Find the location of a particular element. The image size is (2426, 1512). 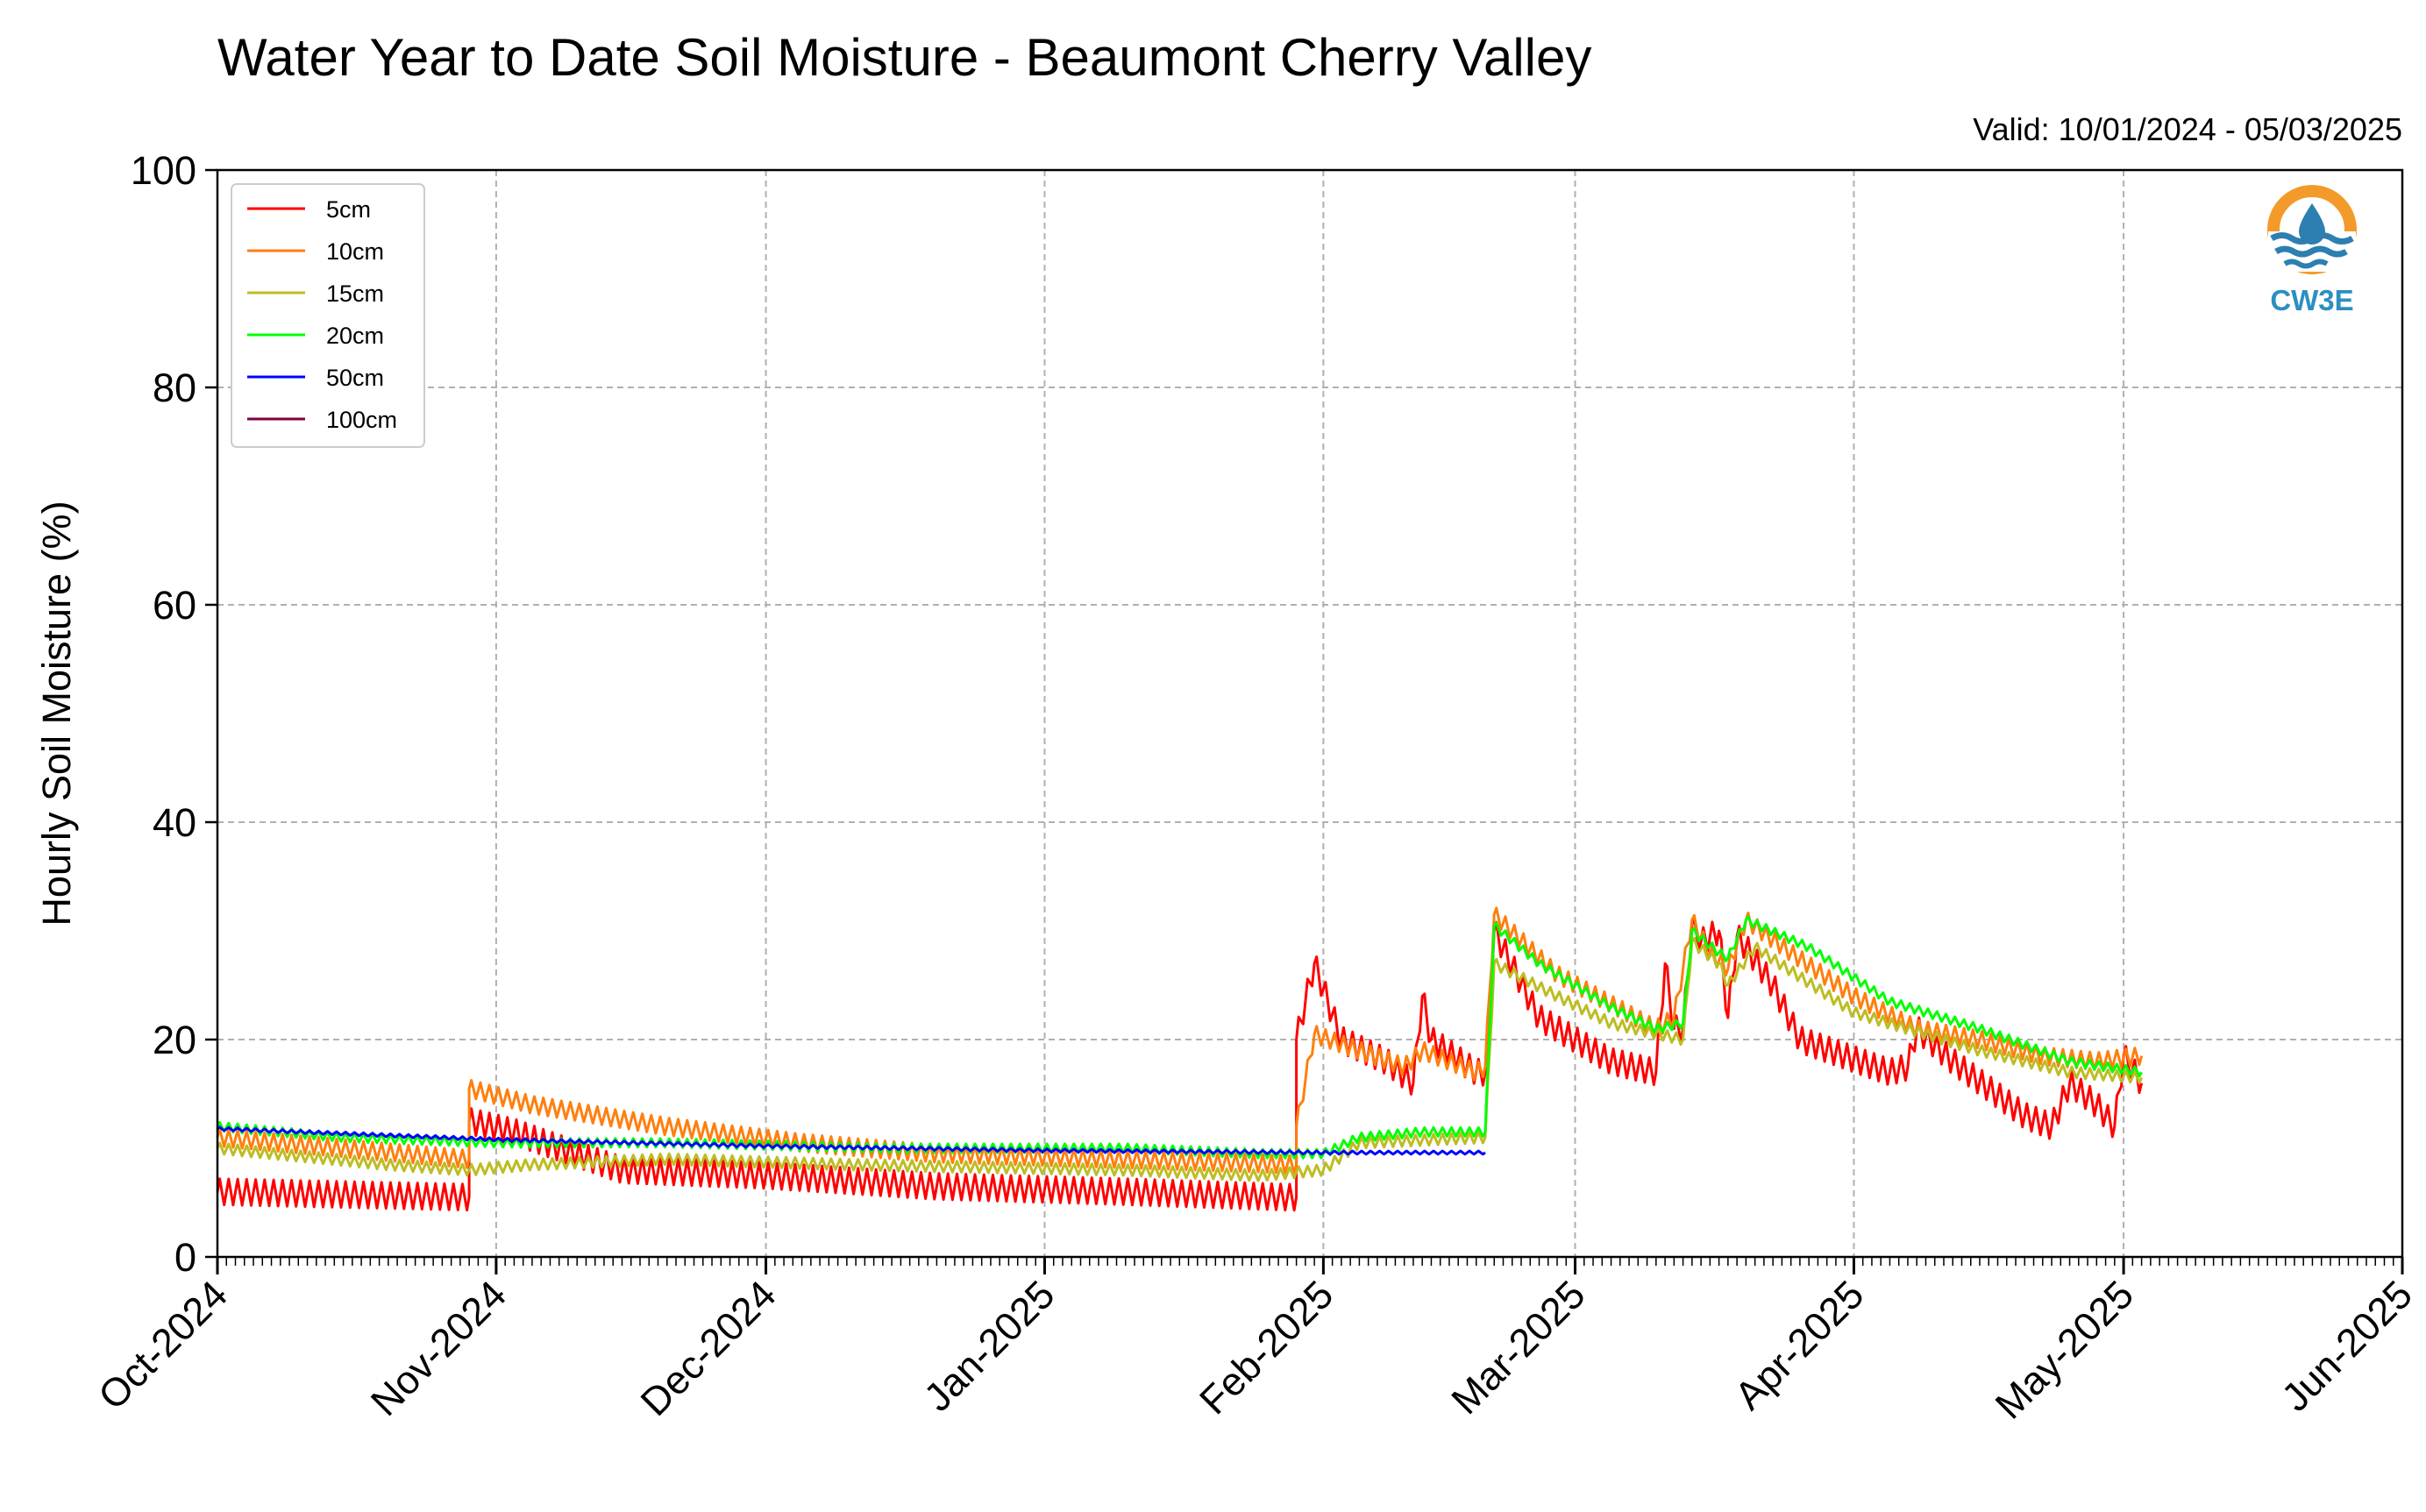

x-tick-label: May-2025 is located at coordinates (2065, 1350).